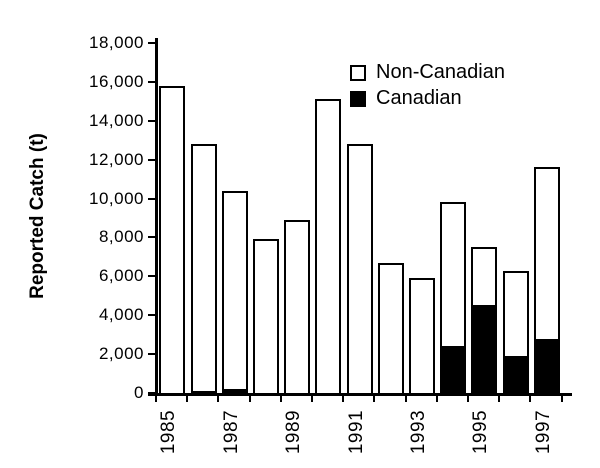 The height and width of the screenshot is (468, 600). What do you see at coordinates (440, 72) in the screenshot?
I see `legend-label: Non-Canadian` at bounding box center [440, 72].